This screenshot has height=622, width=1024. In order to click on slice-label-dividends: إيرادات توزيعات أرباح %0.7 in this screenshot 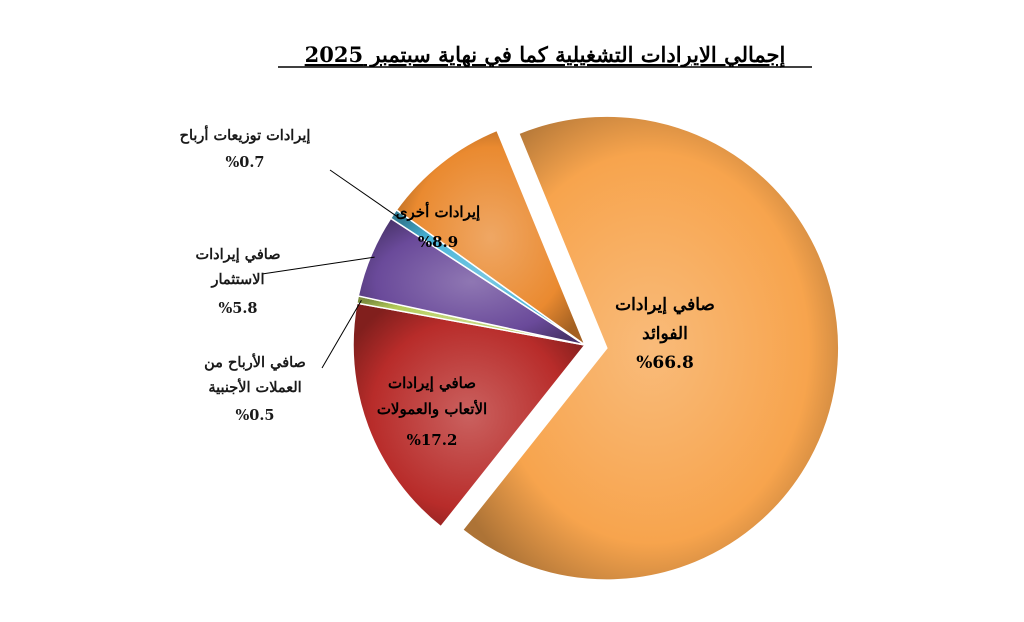, I will do `click(245, 147)`.